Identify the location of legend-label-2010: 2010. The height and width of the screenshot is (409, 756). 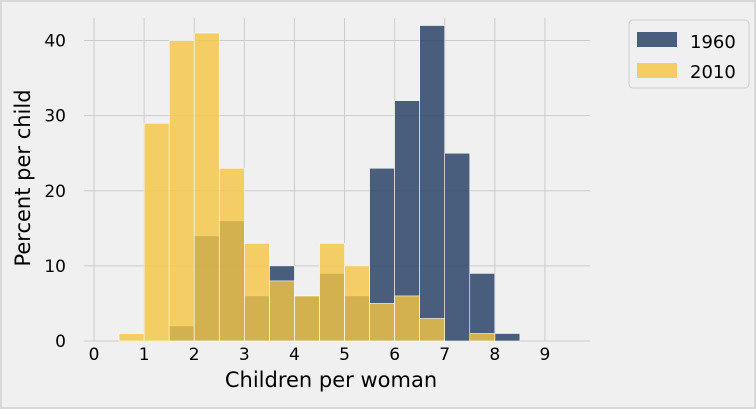
(713, 72).